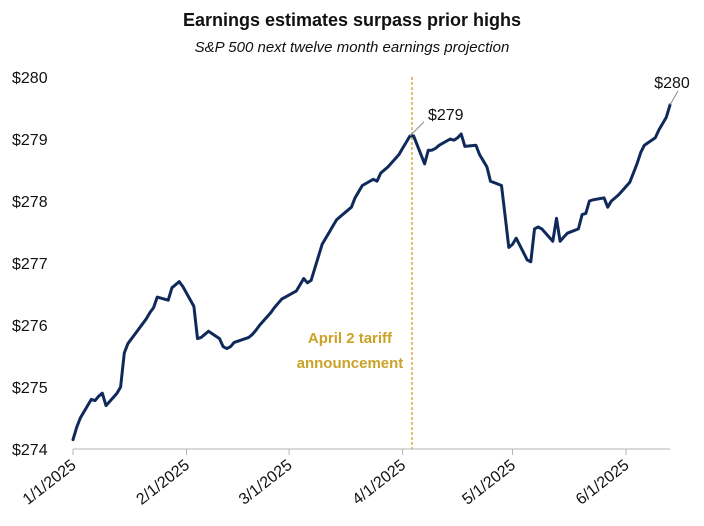 Image resolution: width=704 pixels, height=526 pixels. What do you see at coordinates (30, 450) in the screenshot?
I see `y-tick-label: $274` at bounding box center [30, 450].